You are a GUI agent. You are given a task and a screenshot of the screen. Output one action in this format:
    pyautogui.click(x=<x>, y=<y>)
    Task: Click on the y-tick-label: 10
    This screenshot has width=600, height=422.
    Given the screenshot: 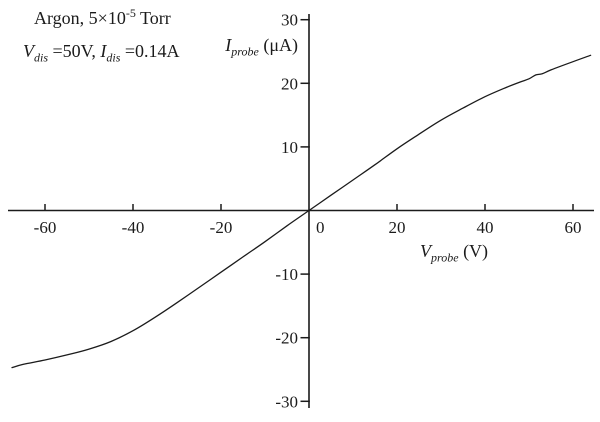 What is the action you would take?
    pyautogui.click(x=289, y=147)
    